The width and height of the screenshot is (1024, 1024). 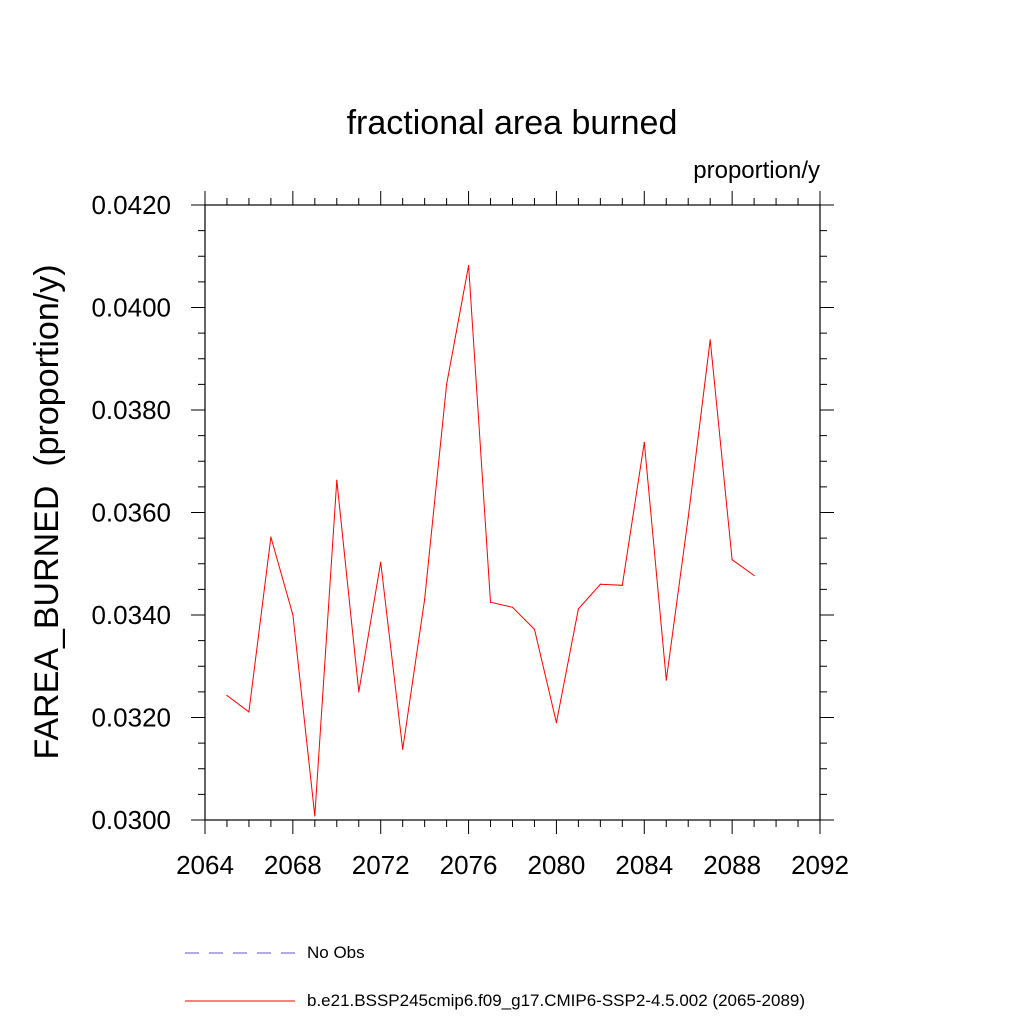 I want to click on y-tick-label: 0.0420, so click(x=131, y=205).